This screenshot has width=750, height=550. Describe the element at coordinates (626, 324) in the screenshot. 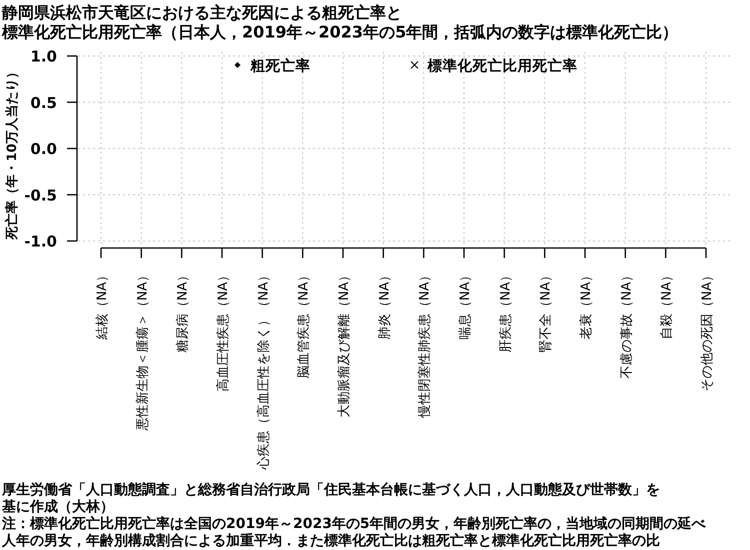

I see `x-tick-label: 不慮の事故（NA）` at that location.